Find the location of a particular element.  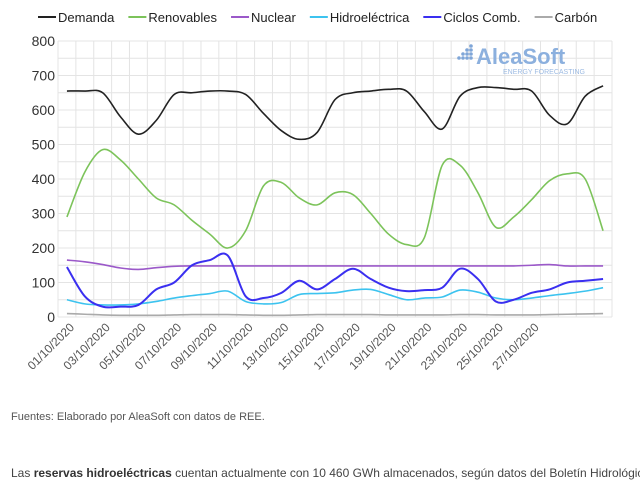

legend-label: Demanda is located at coordinates (86, 17).